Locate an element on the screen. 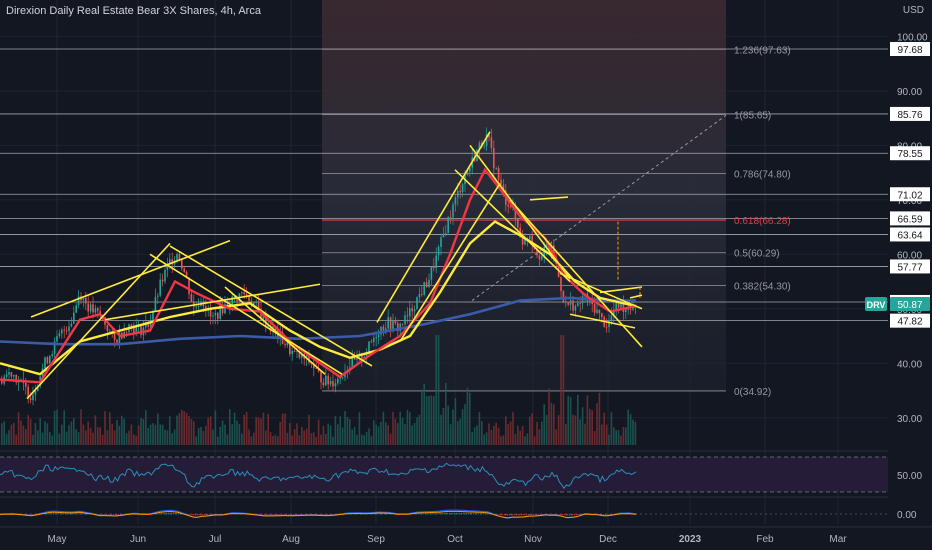 This screenshot has width=932, height=550. last-price-badge is located at coordinates (910, 304).